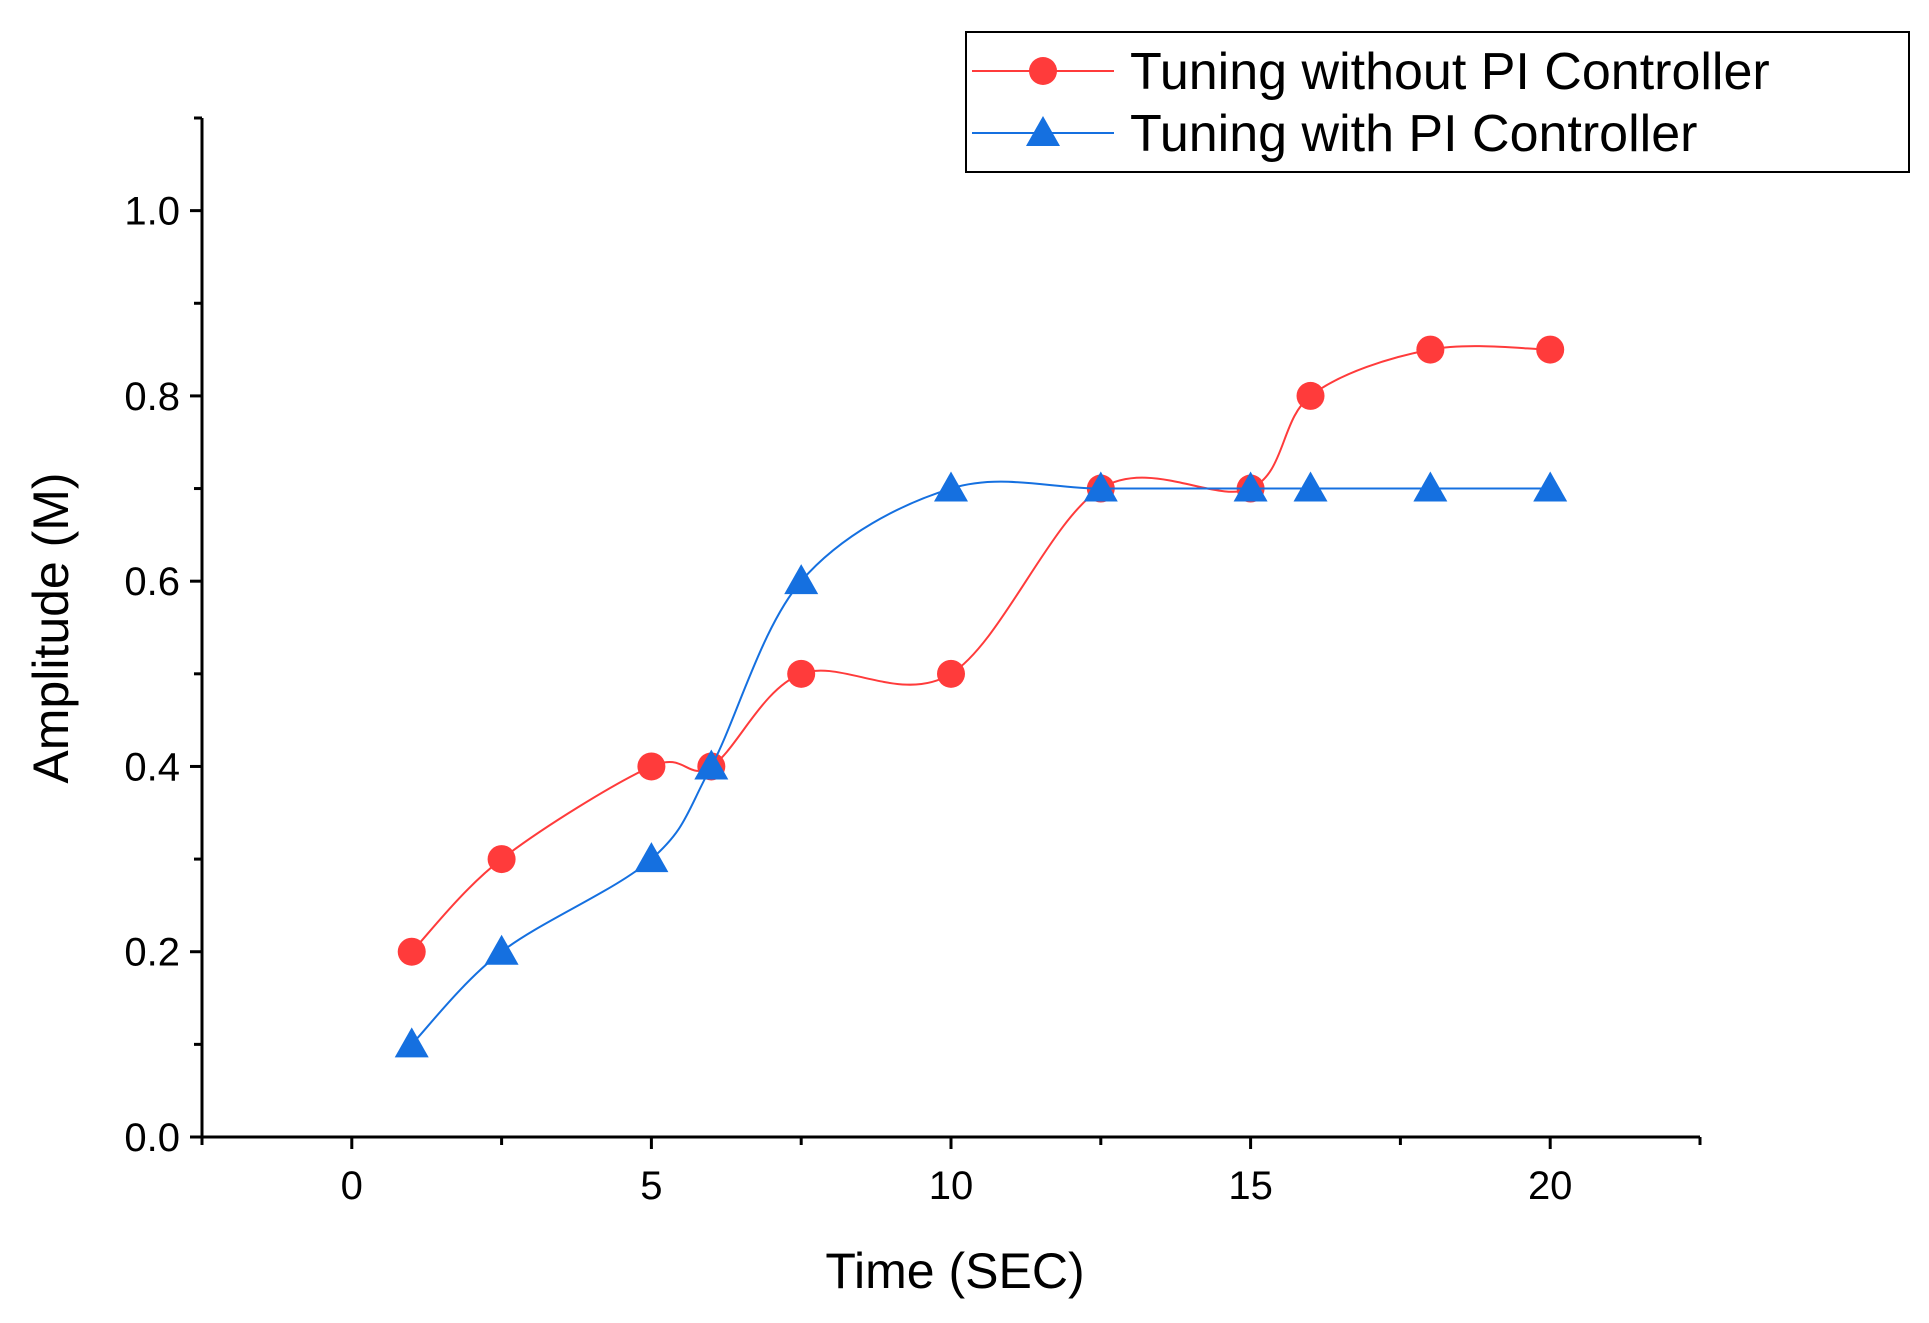 The height and width of the screenshot is (1323, 1929). I want to click on y-tick-label-0.6: 0.6, so click(152, 582).